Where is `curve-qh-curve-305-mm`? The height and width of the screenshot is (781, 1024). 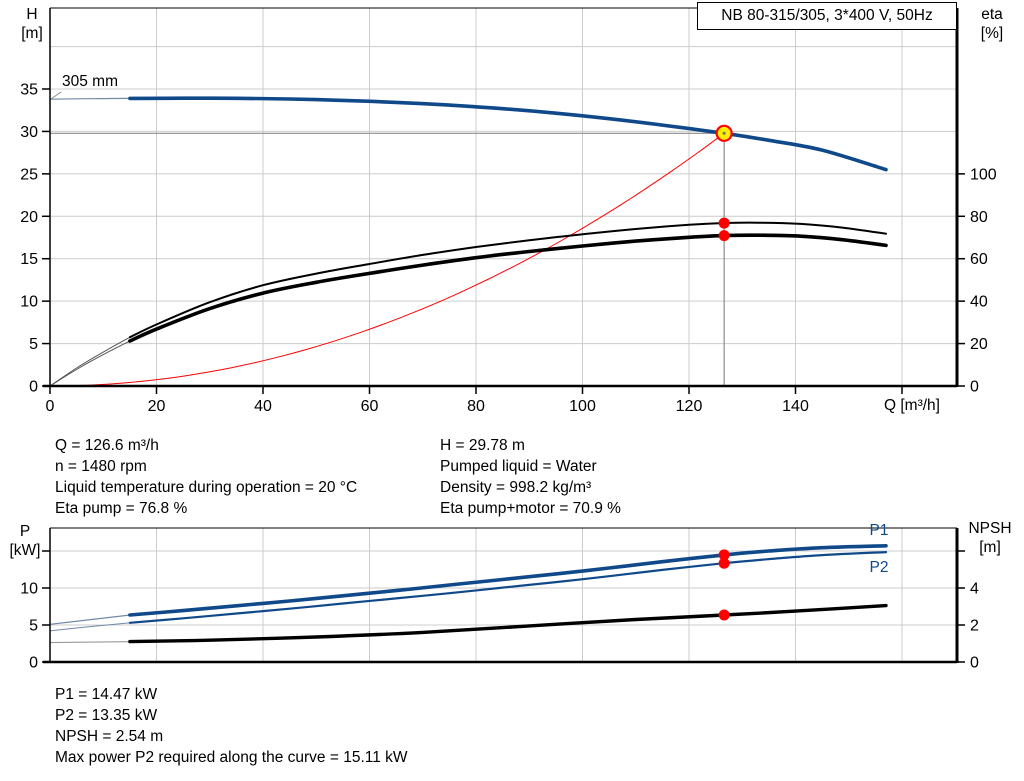
curve-qh-curve-305-mm is located at coordinates (468, 134).